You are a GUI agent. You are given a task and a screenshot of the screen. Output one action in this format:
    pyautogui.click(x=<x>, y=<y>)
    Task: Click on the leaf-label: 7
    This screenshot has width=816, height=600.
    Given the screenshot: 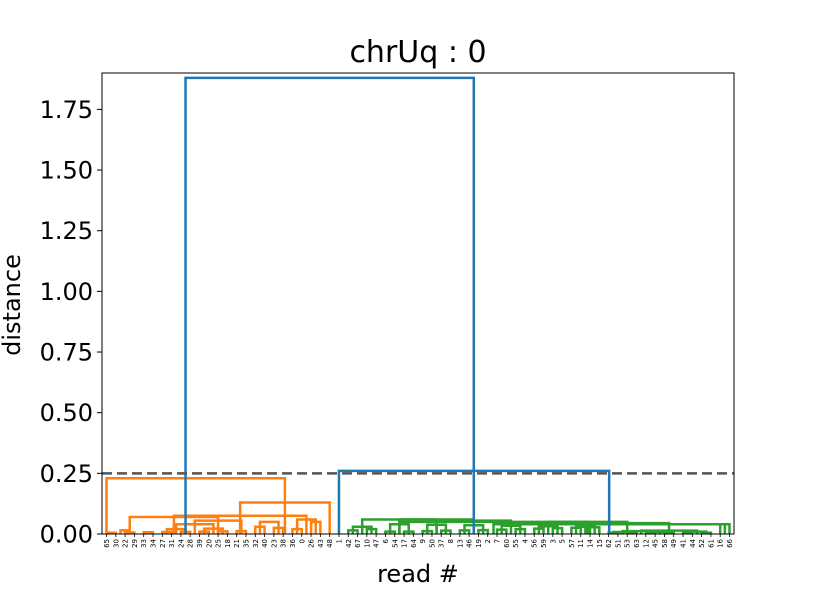 What is the action you would take?
    pyautogui.click(x=498, y=541)
    